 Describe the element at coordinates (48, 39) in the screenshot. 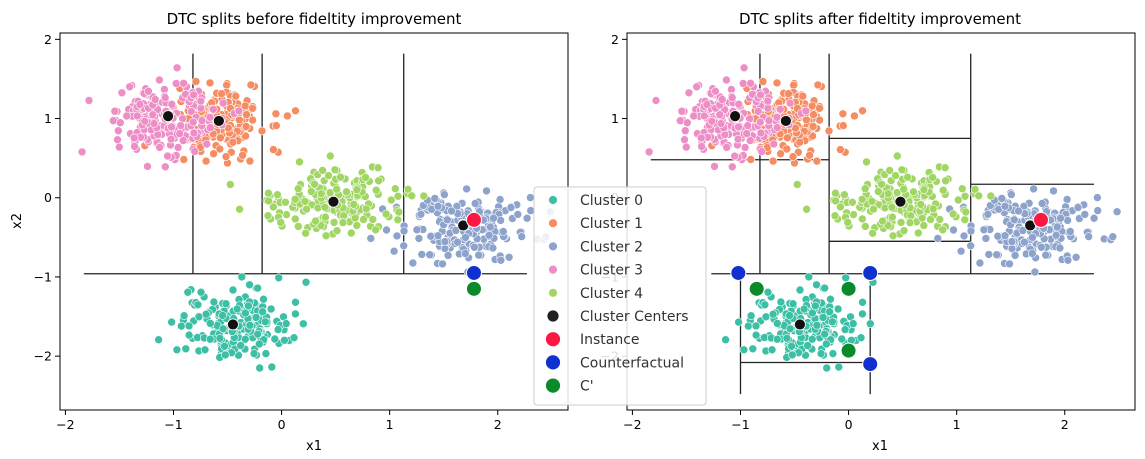

I see `y-tick-label: 2` at that location.